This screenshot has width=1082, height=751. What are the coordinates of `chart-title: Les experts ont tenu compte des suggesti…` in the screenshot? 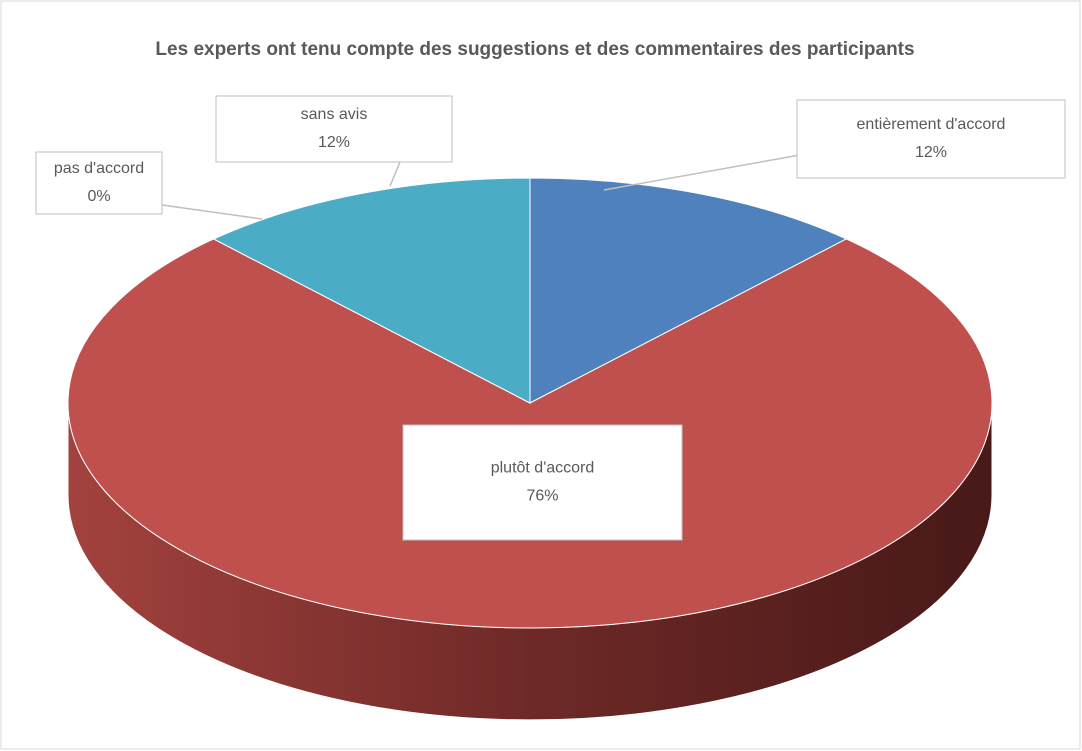 It's located at (534, 49).